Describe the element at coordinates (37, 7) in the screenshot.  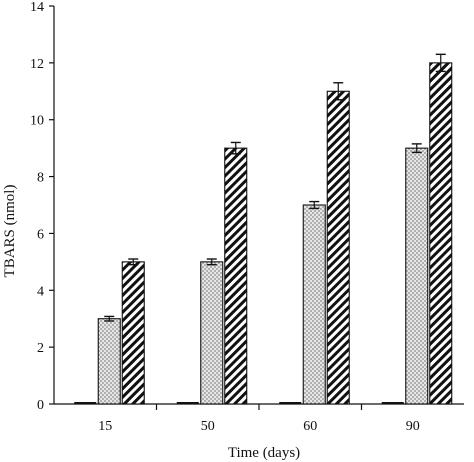
I see `y-tick-label: 14` at that location.